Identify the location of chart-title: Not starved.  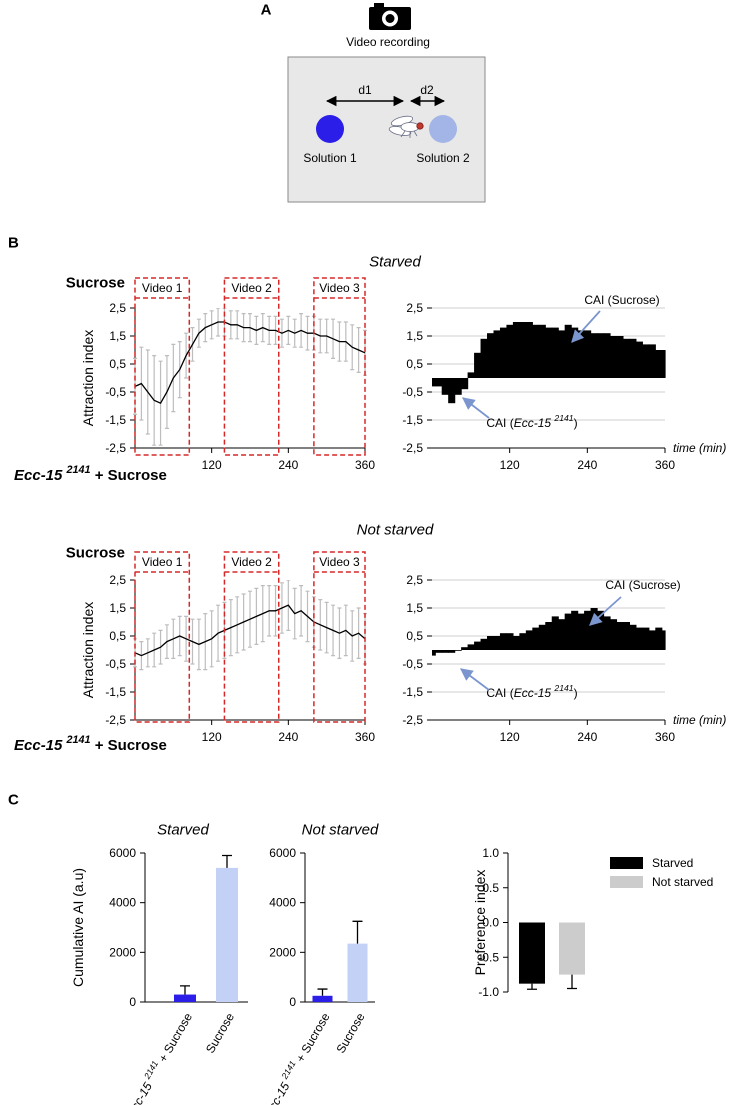
(340, 830).